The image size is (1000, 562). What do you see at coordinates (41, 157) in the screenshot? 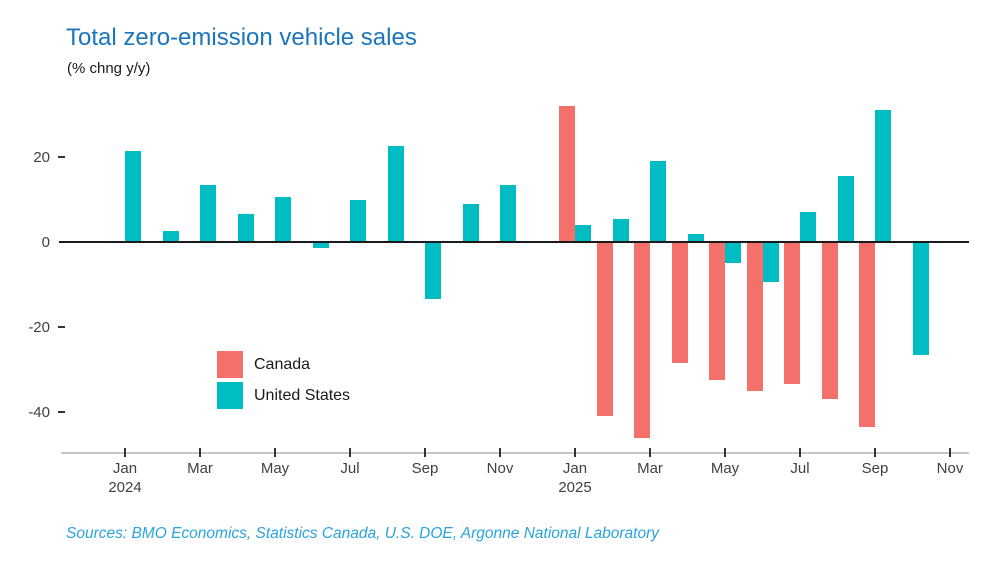
I see `y-tick-label-20: 20` at bounding box center [41, 157].